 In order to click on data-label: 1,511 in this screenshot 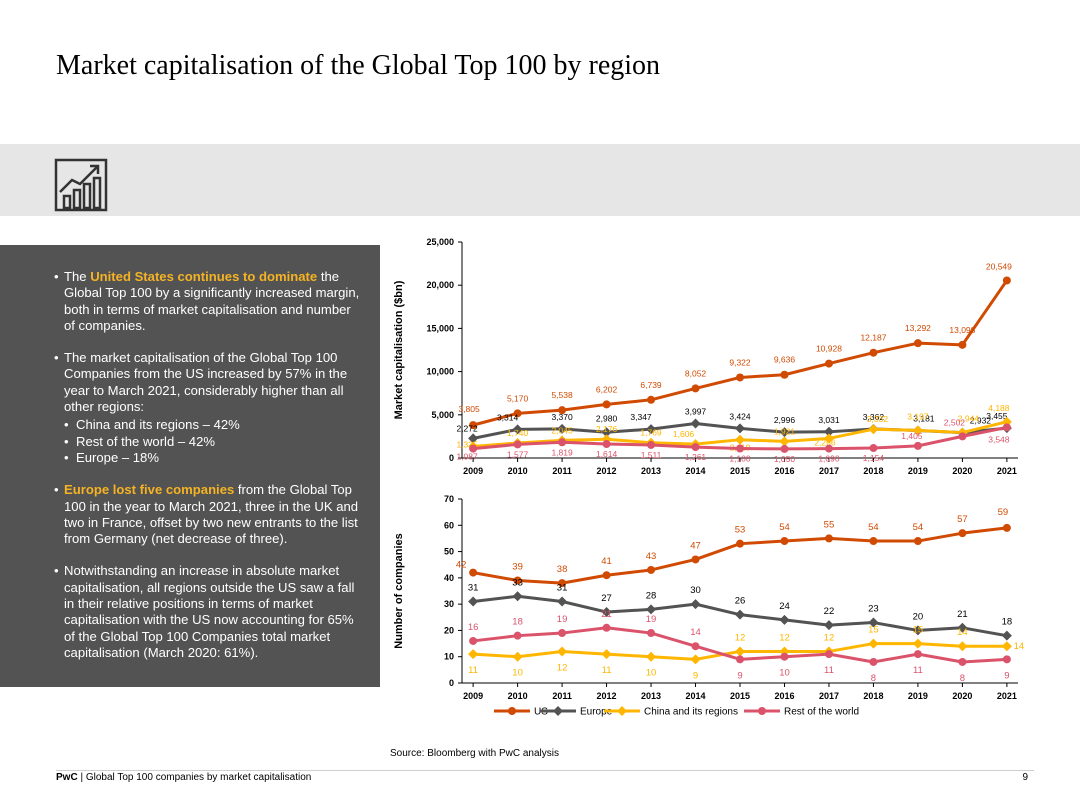, I will do `click(651, 455)`.